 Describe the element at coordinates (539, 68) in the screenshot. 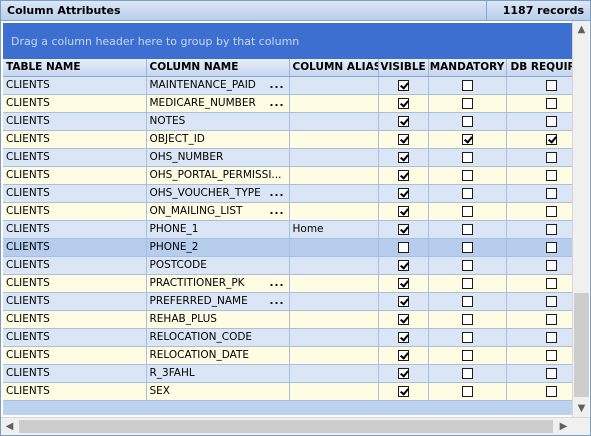

I see `header-db-required: DB REQUIRED` at that location.